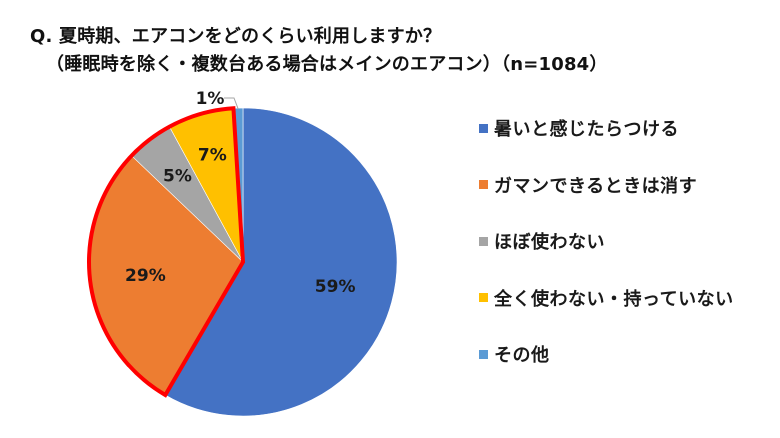 This screenshot has height=438, width=780. What do you see at coordinates (522, 355) in the screenshot?
I see `legend-label: その他` at bounding box center [522, 355].